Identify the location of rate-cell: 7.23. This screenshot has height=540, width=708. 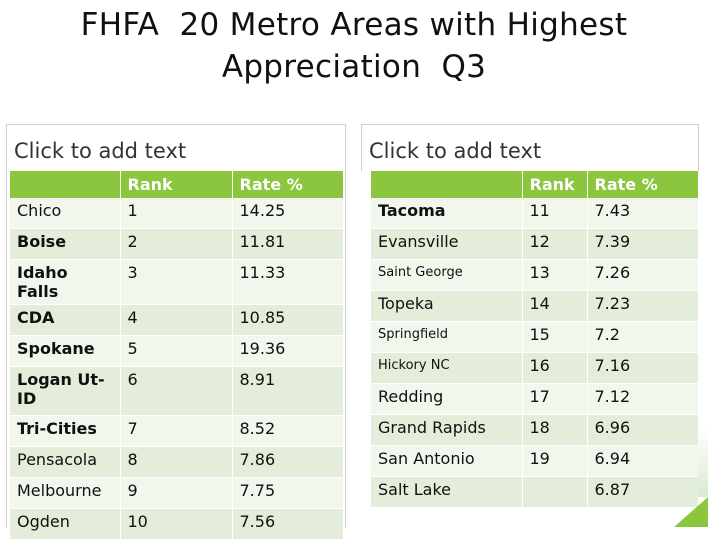
(643, 306).